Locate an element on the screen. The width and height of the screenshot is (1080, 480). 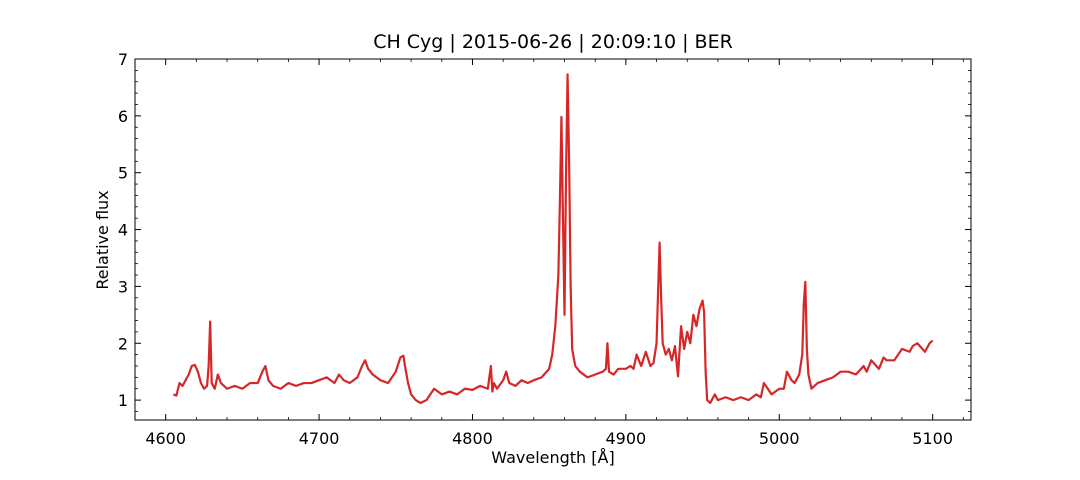
y-tick-label: 4 is located at coordinates (123, 230).